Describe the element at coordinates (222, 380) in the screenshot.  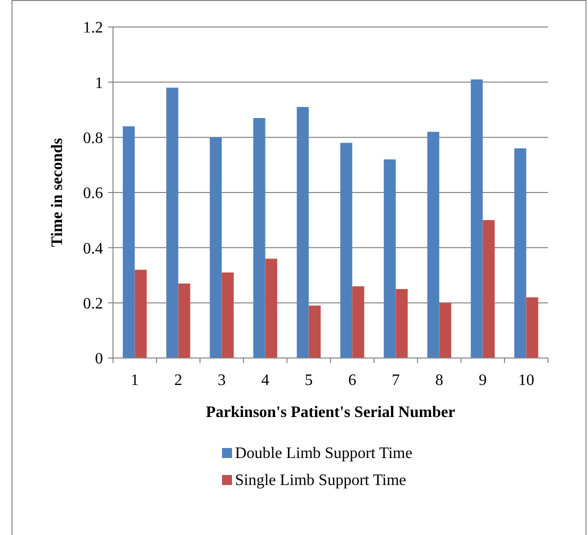
I see `x-tick-label: 3` at that location.